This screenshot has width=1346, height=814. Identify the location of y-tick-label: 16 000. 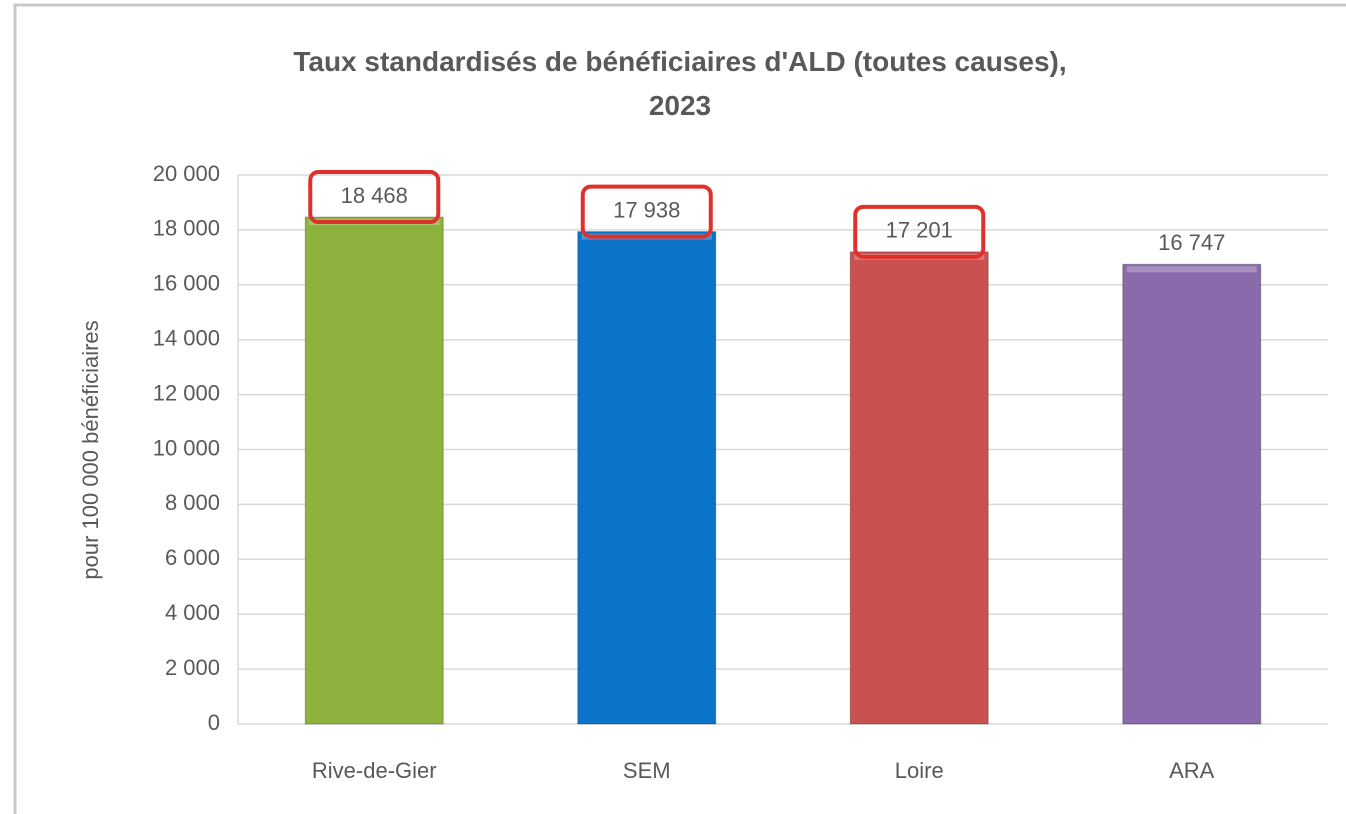
(186, 283).